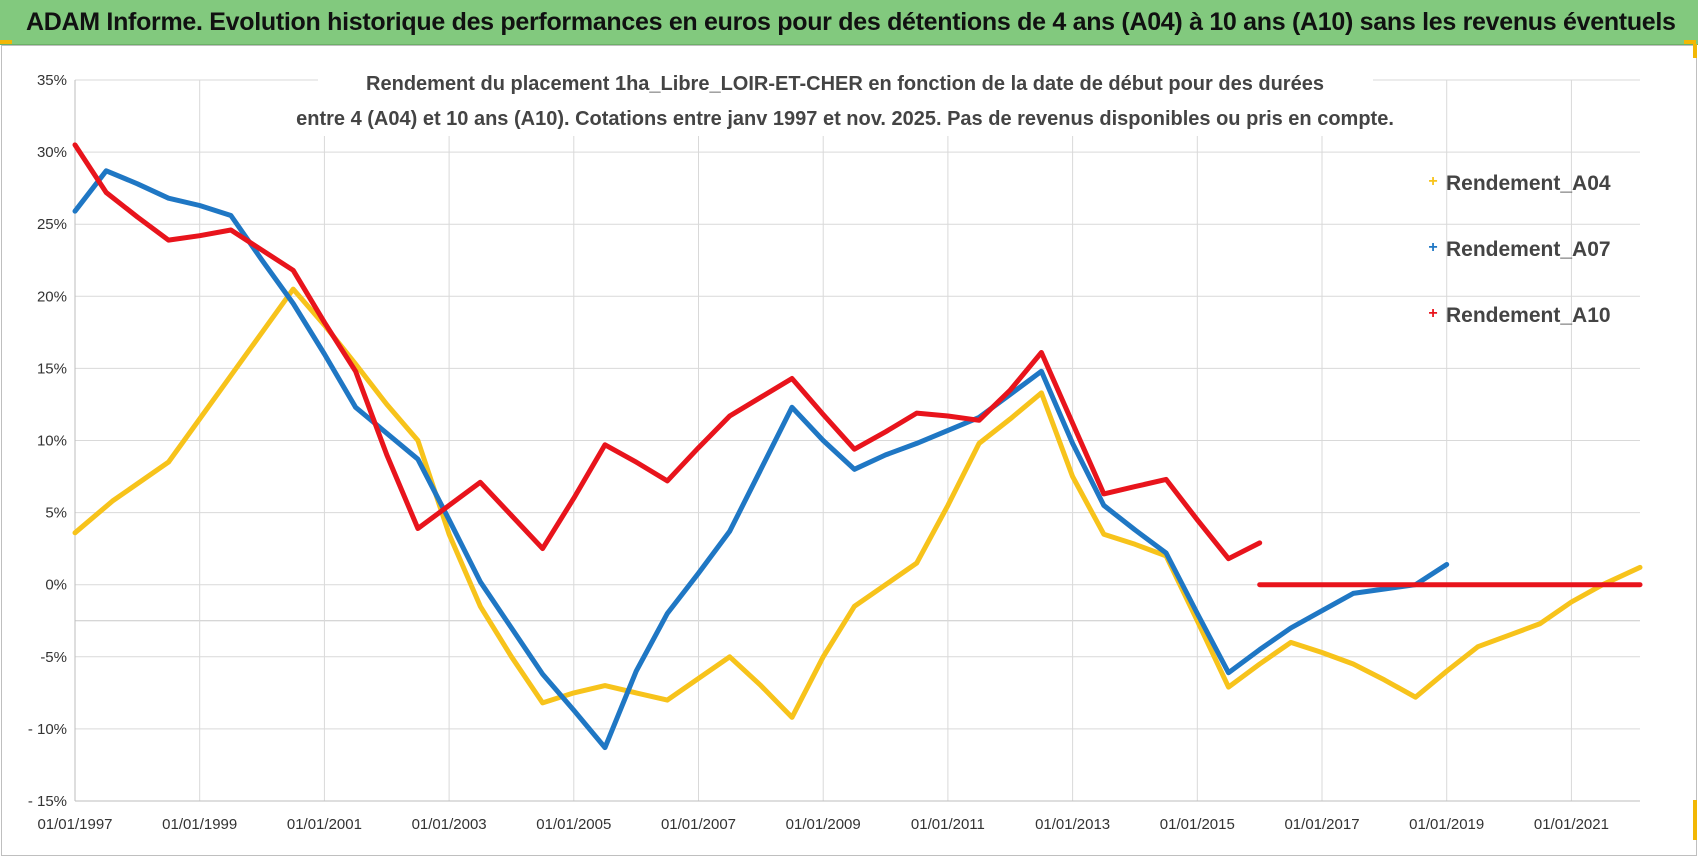 The width and height of the screenshot is (1698, 857). What do you see at coordinates (324, 824) in the screenshot?
I see `x-tick-label: 01/01/2001` at bounding box center [324, 824].